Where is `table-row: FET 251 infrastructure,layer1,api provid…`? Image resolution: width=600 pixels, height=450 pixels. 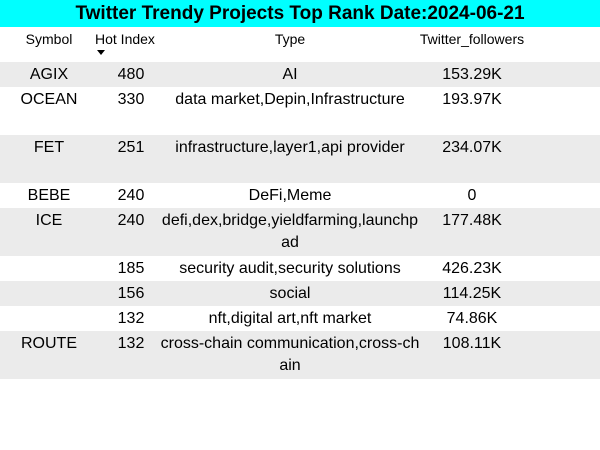 table-row: FET 251 infrastructure,layer1,api provid… is located at coordinates (300, 159).